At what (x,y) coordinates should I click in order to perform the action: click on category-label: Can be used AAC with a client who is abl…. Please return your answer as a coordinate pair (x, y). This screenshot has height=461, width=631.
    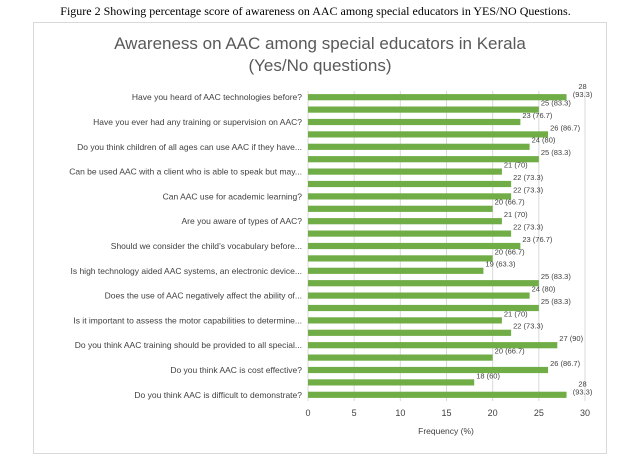
    Looking at the image, I should click on (185, 172).